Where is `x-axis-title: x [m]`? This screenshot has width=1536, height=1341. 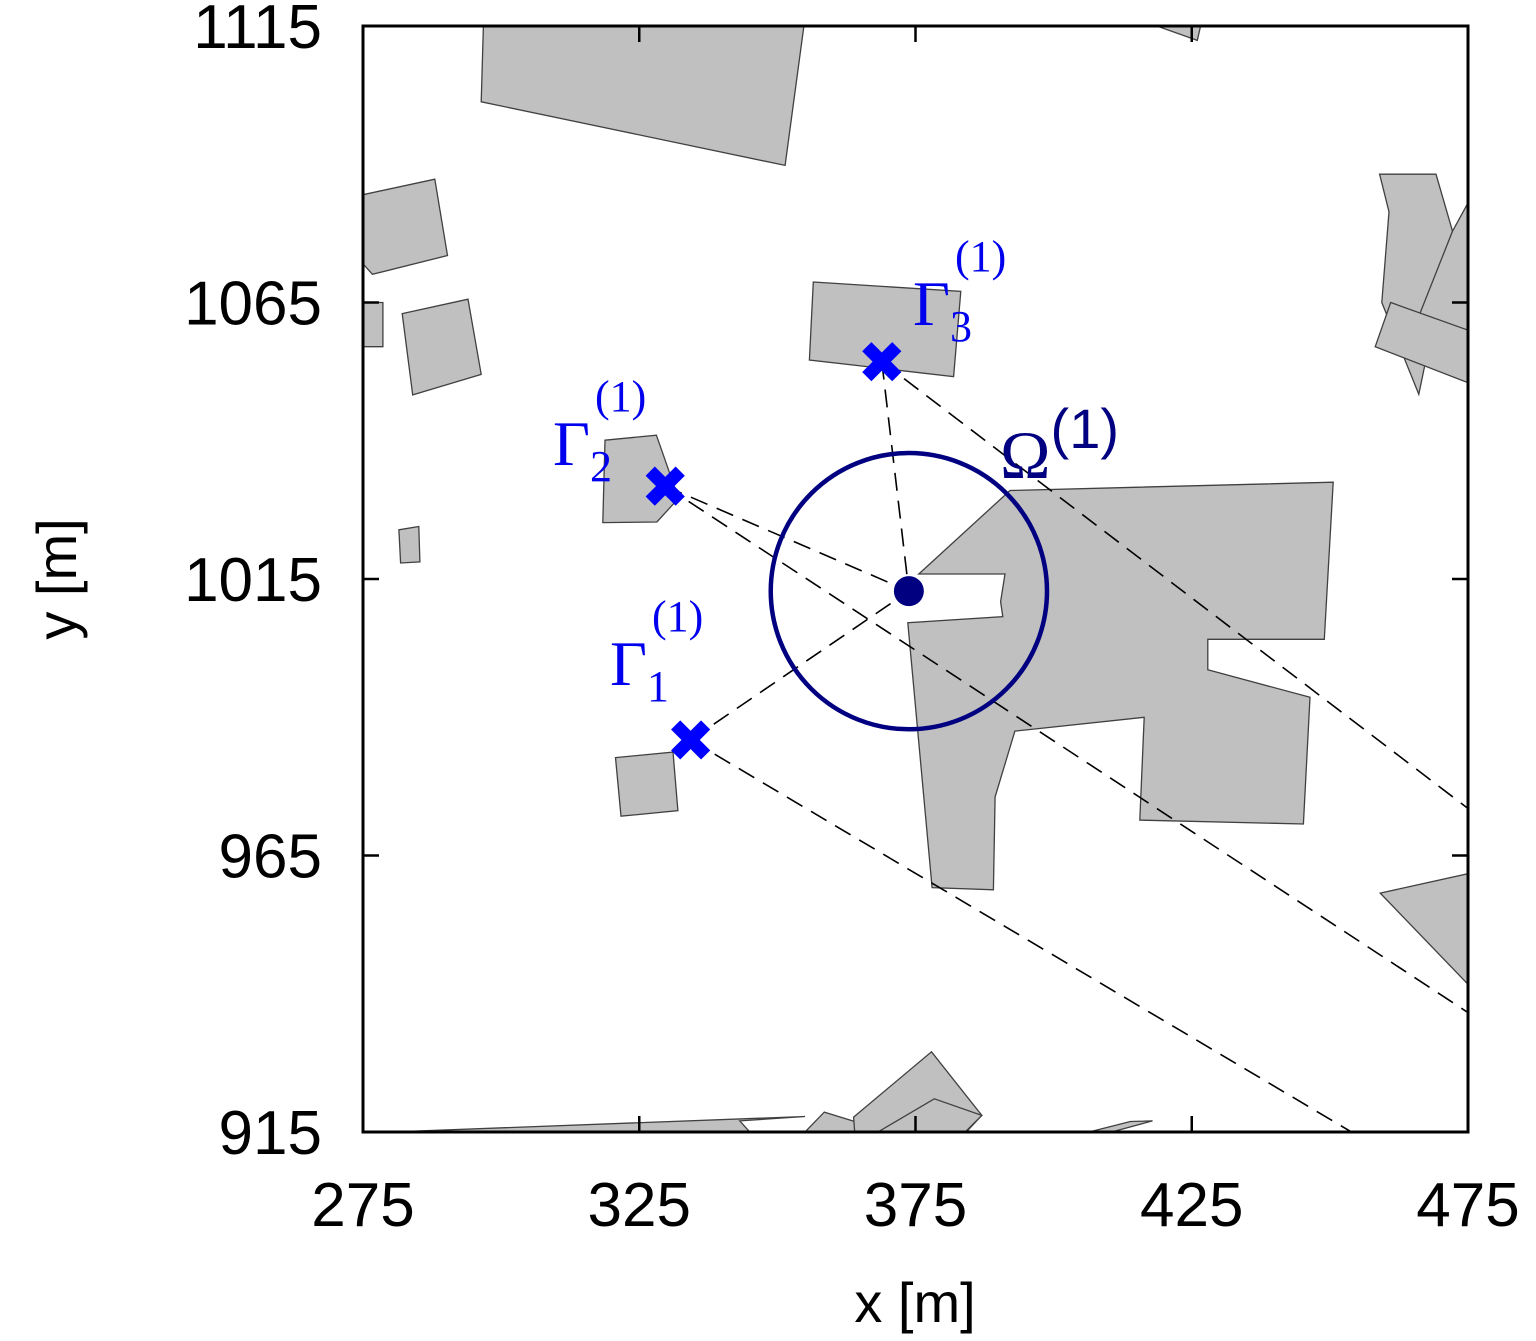
x-axis-title: x [m] is located at coordinates (914, 1302).